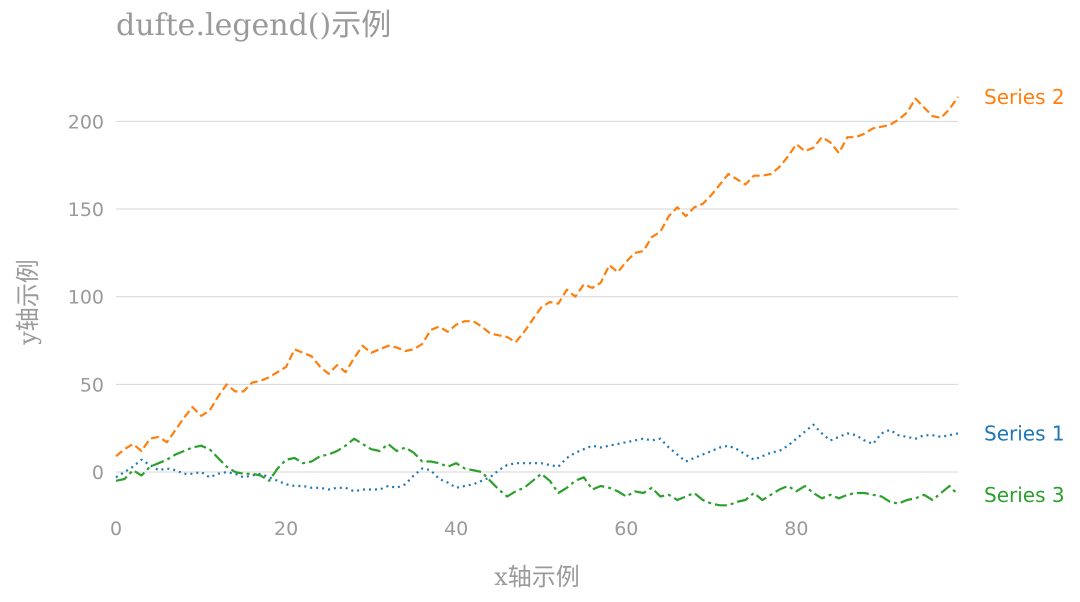 This screenshot has height=602, width=1080. What do you see at coordinates (1024, 296) in the screenshot?
I see `inline-legend: Series 2 Series 1 Series 3` at bounding box center [1024, 296].